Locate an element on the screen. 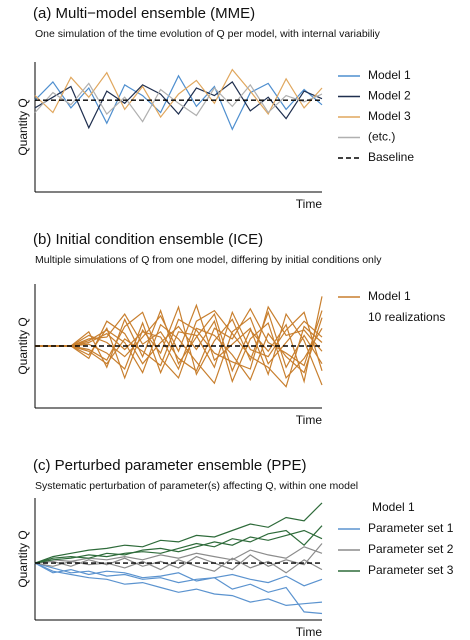  legend-label: Parameter set 2 is located at coordinates (411, 549).